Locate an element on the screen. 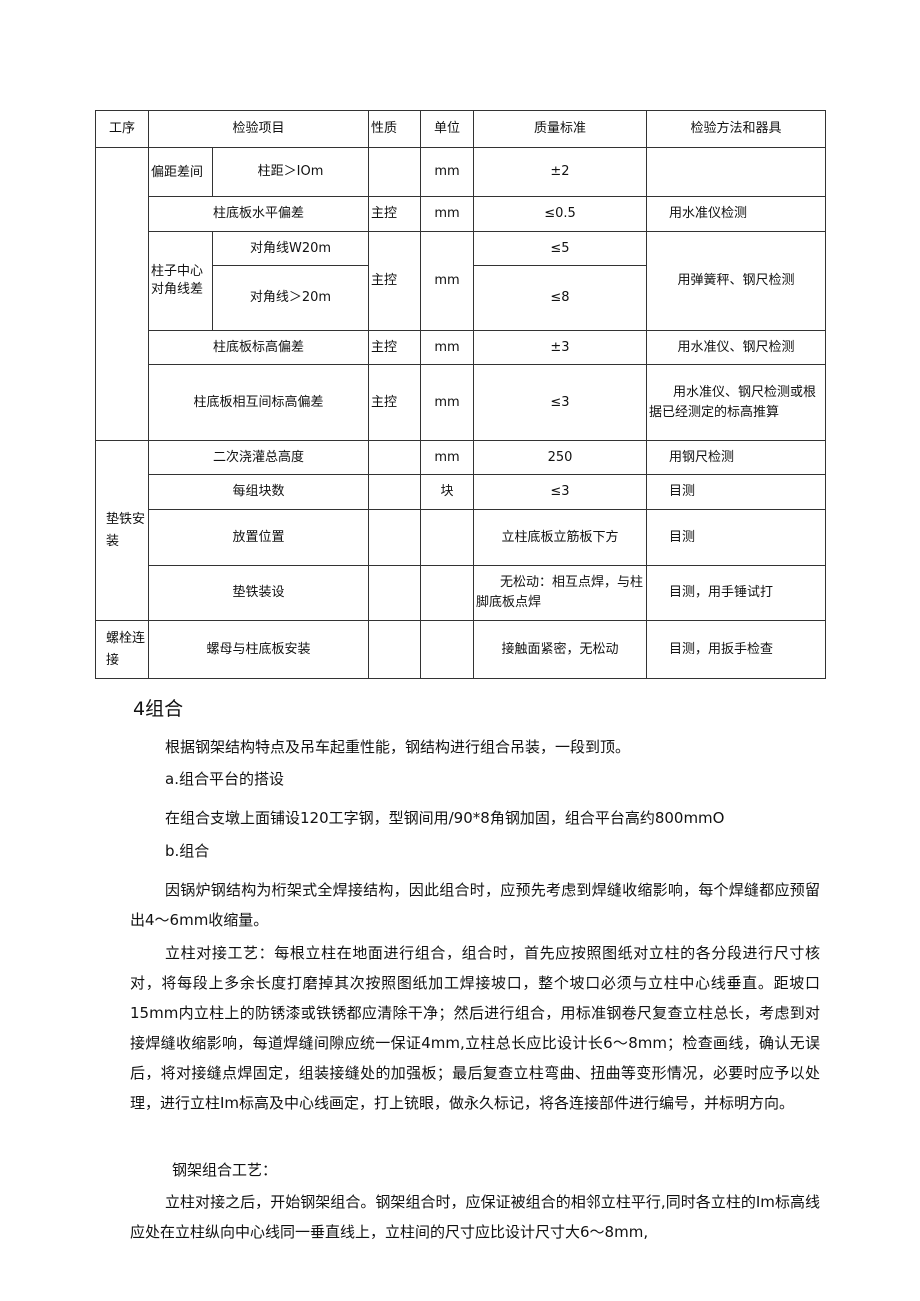 The width and height of the screenshot is (920, 1301). header-cell: 检验方法和器具 is located at coordinates (736, 129).